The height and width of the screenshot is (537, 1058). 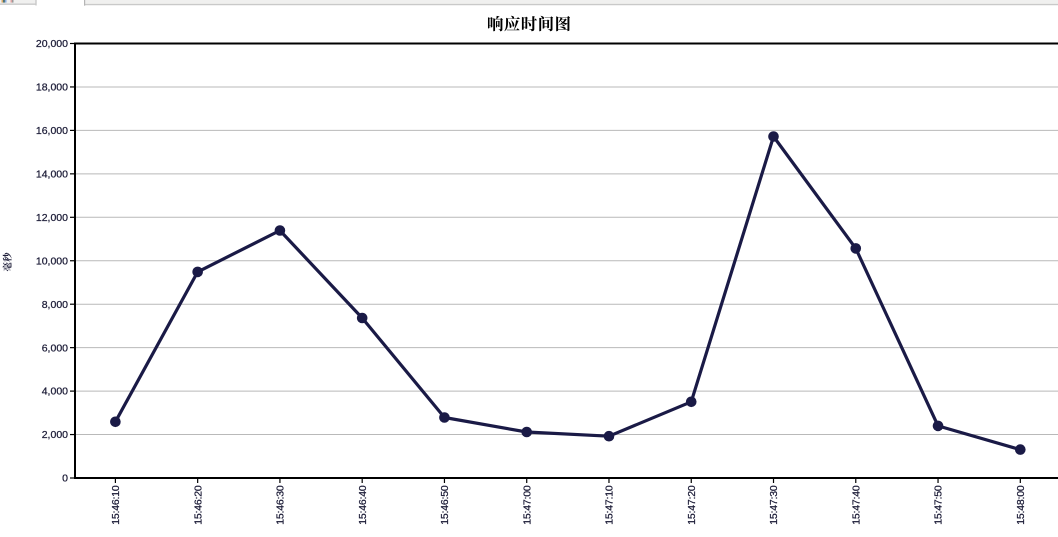 What do you see at coordinates (445, 505) in the screenshot?
I see `svg-text: 15:46:50` at bounding box center [445, 505].